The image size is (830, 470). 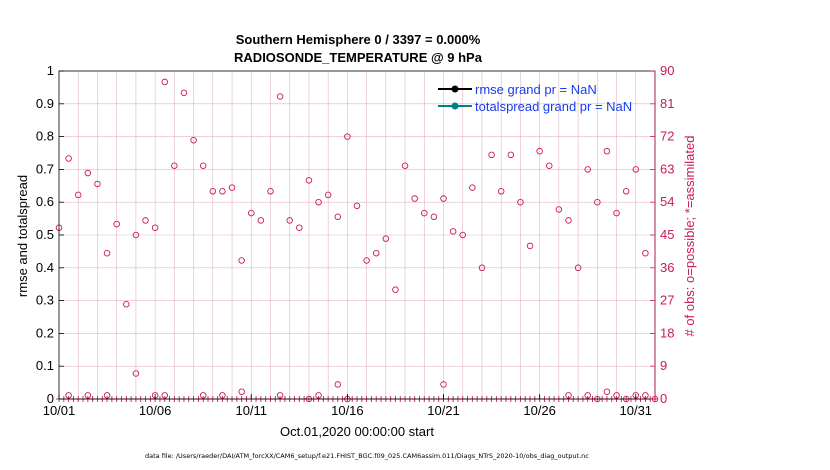 What do you see at coordinates (667, 201) in the screenshot?
I see `y2-tick-label: 54` at bounding box center [667, 201].